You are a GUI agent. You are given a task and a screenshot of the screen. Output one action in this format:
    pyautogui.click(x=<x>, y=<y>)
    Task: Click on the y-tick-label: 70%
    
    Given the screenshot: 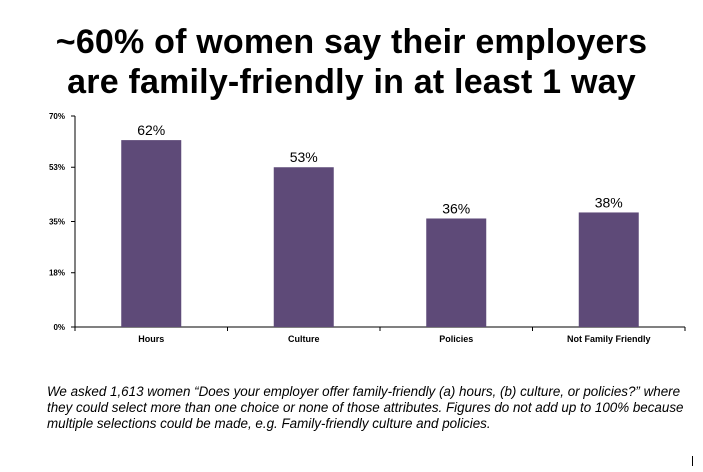 What is the action you would take?
    pyautogui.click(x=57, y=116)
    